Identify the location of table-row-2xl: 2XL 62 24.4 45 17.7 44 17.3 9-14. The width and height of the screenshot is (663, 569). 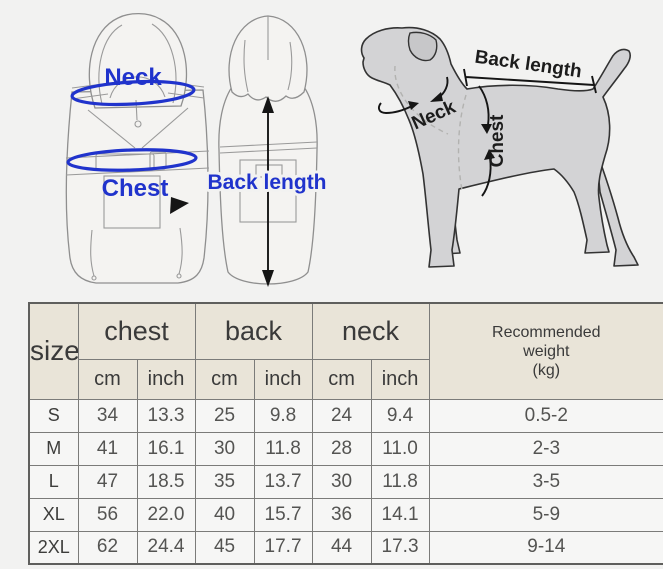
(345, 547).